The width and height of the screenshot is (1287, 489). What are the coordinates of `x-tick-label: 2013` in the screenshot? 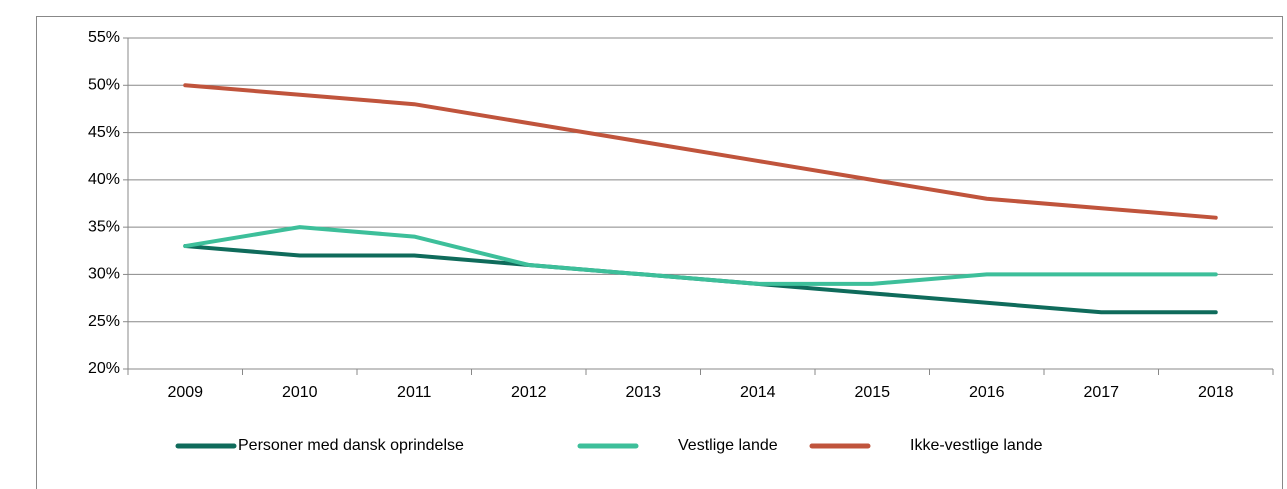 It's located at (643, 392).